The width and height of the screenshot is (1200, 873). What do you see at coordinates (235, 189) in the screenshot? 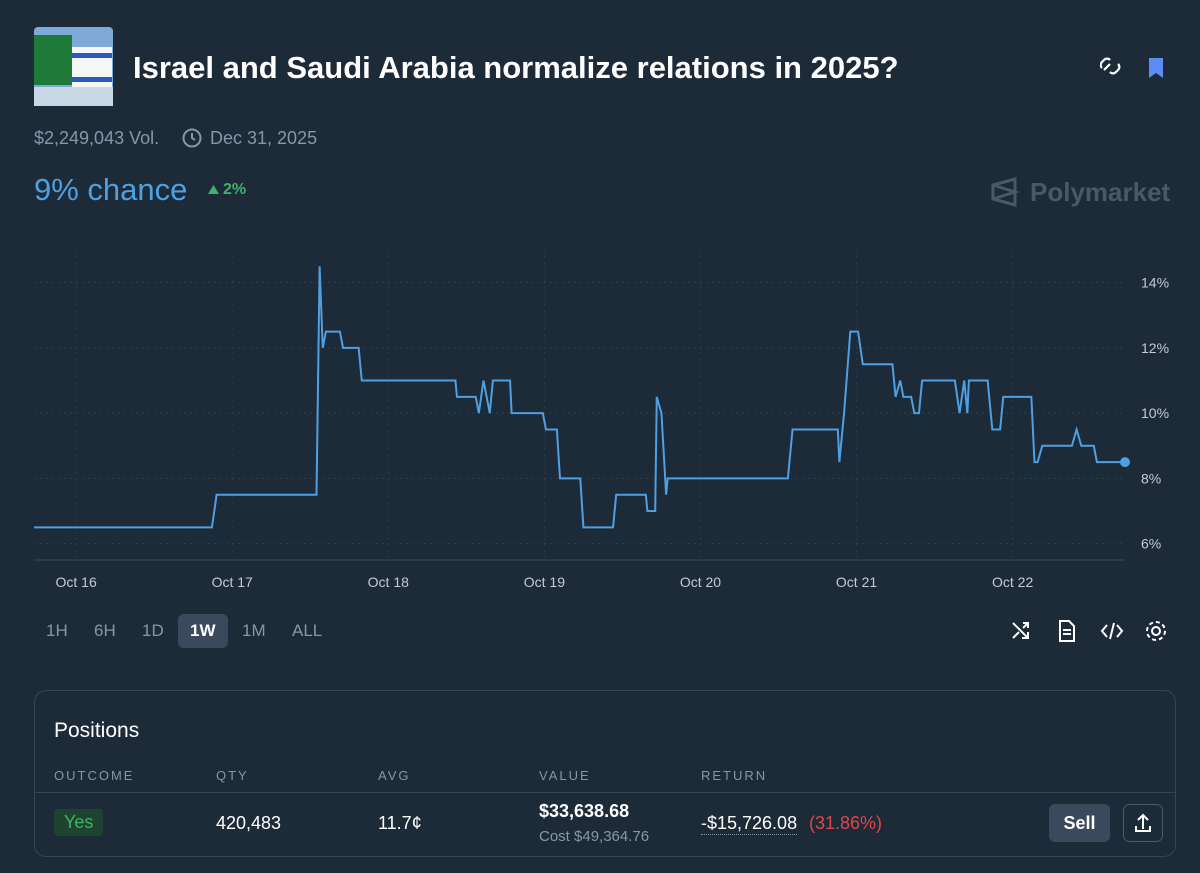
I see `change: 2%` at bounding box center [235, 189].